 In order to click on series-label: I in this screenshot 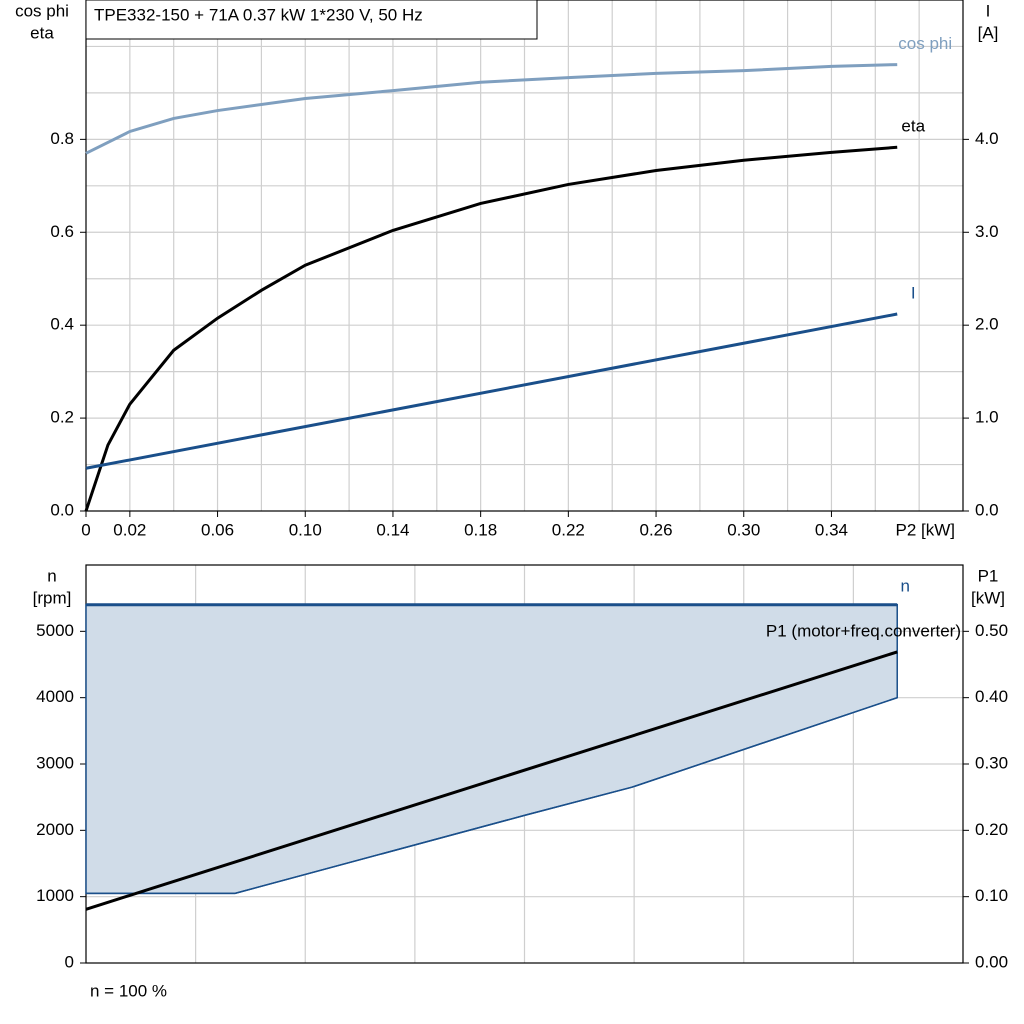, I will do `click(913, 293)`.